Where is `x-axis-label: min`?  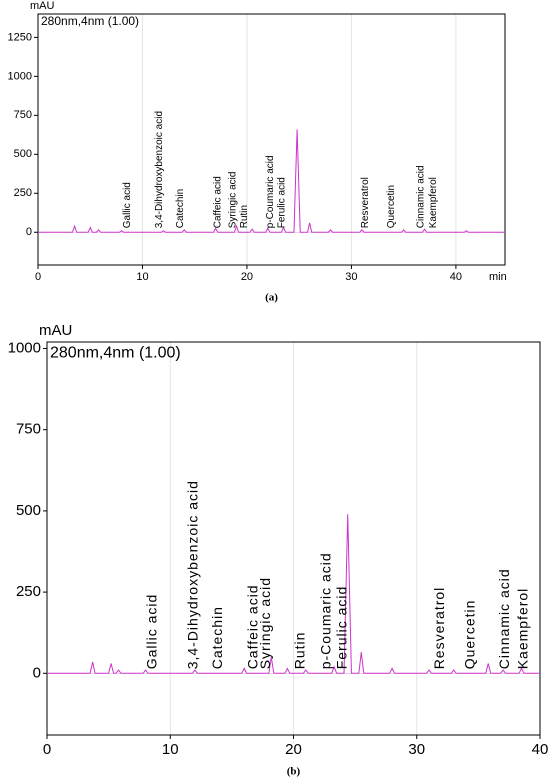 x-axis-label: min is located at coordinates (498, 277).